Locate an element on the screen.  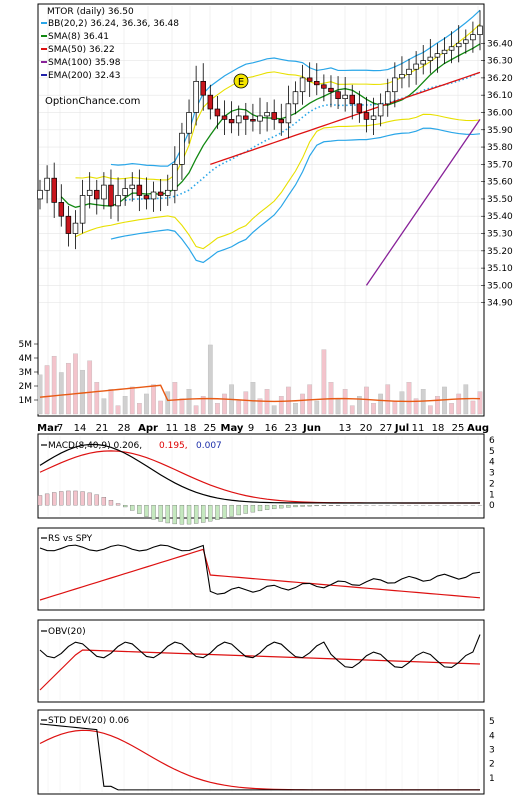
x-tick-label: 23 is located at coordinates (291, 428).